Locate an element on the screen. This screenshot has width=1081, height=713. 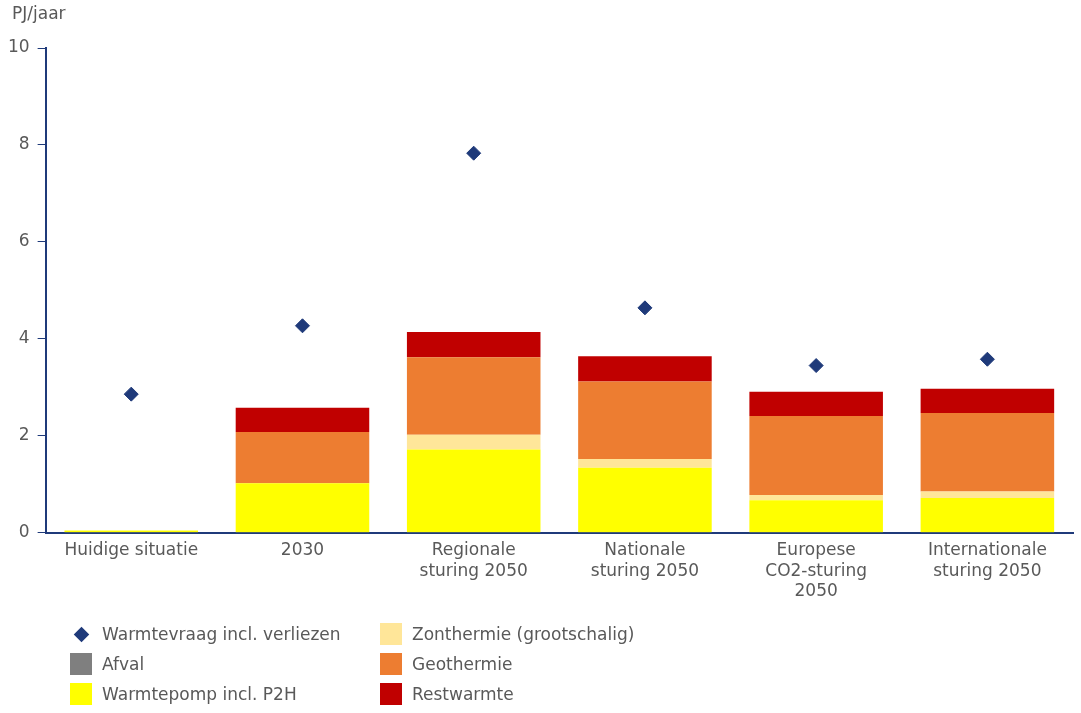
legend-label: Afval is located at coordinates (123, 664).